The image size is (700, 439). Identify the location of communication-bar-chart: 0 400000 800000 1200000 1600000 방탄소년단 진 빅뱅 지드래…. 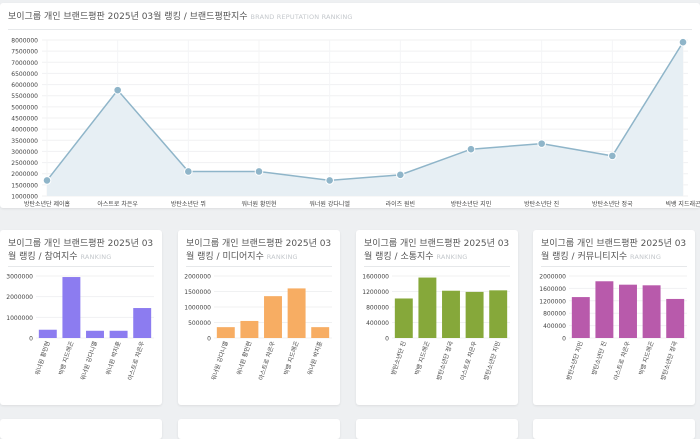
(436, 327).